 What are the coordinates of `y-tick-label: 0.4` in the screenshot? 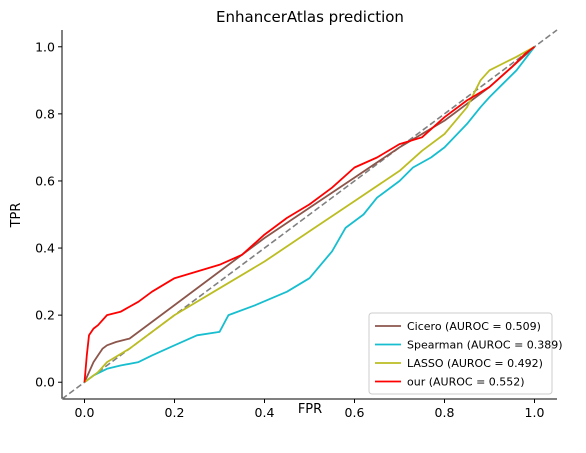 It's located at (45, 248).